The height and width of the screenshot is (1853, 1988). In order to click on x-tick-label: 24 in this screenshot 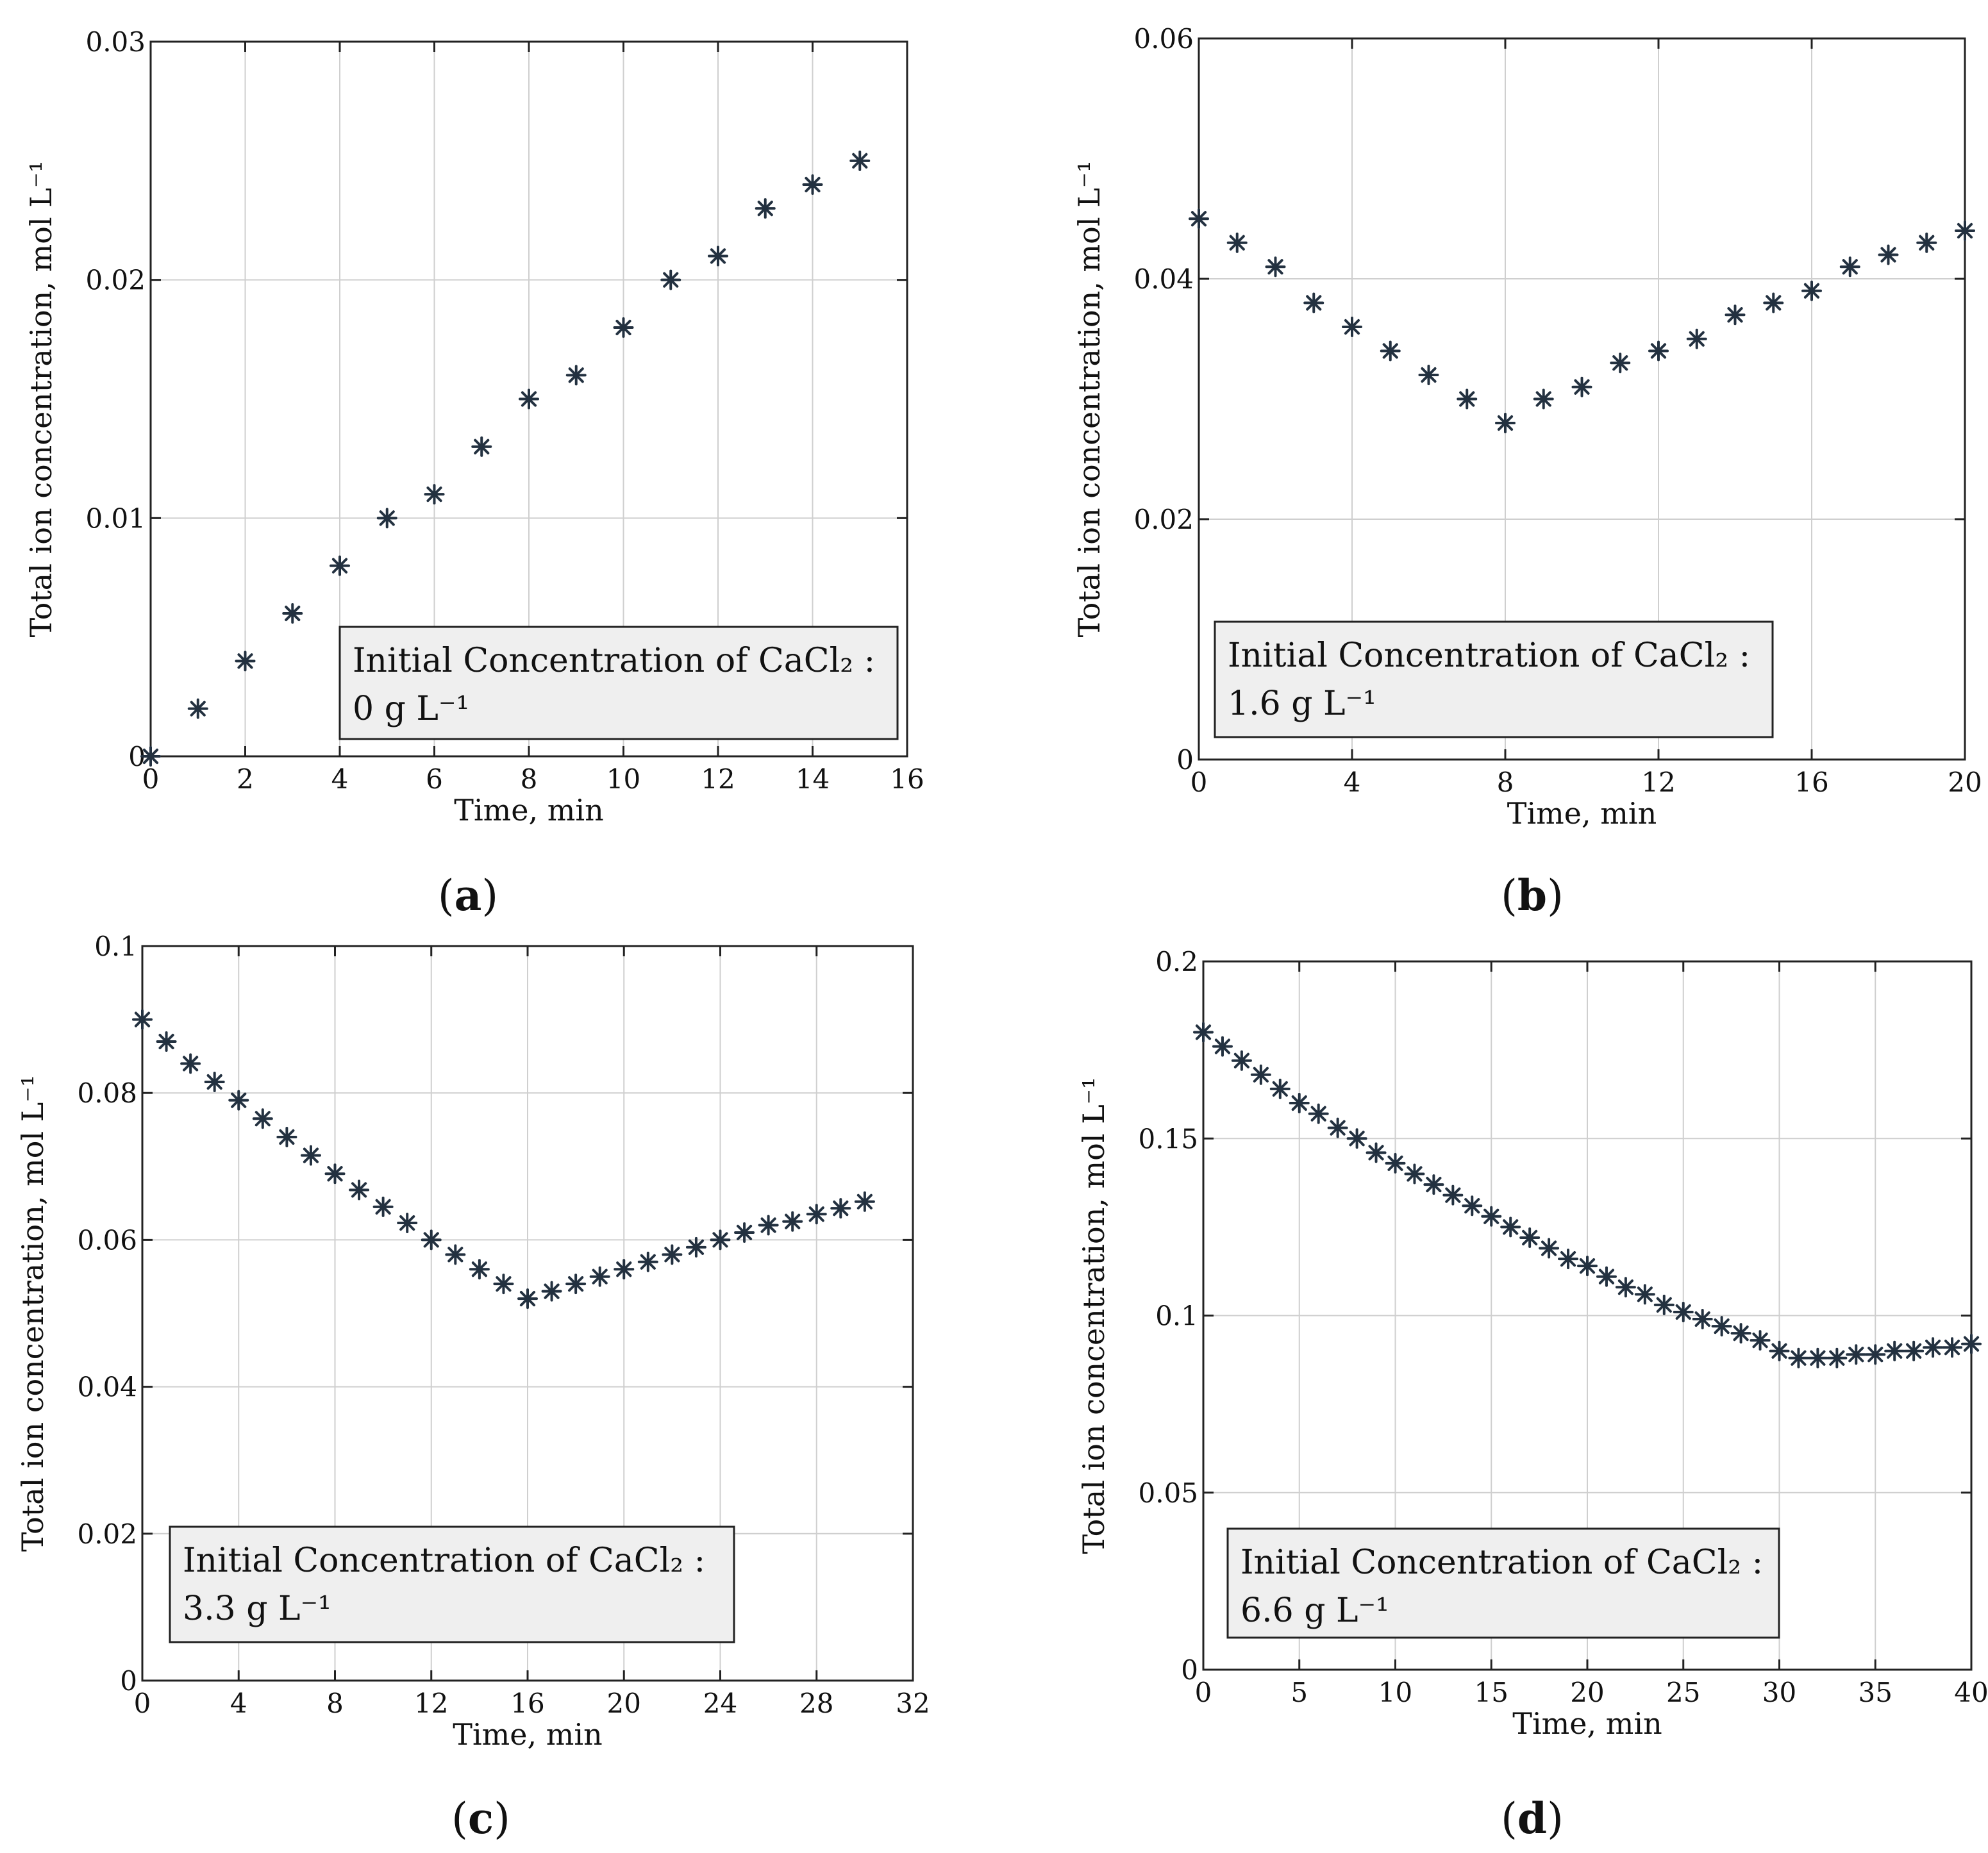, I will do `click(720, 1703)`.